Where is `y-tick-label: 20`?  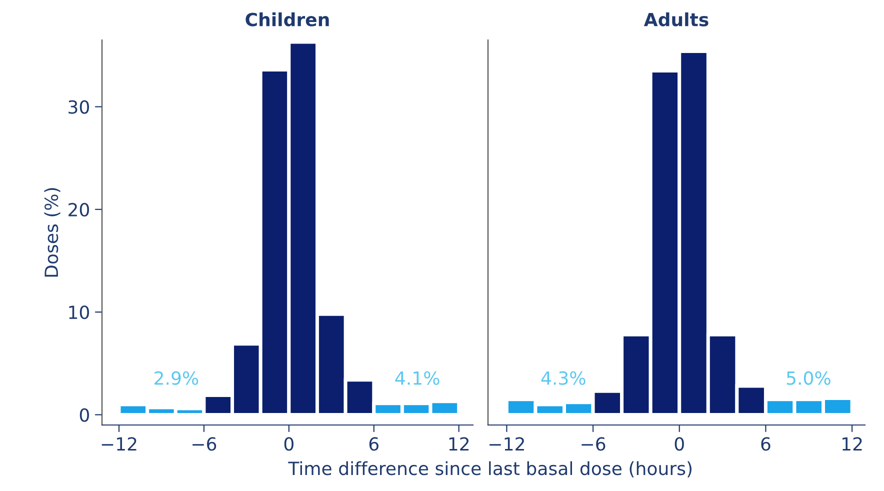
y-tick-label: 20 is located at coordinates (78, 209).